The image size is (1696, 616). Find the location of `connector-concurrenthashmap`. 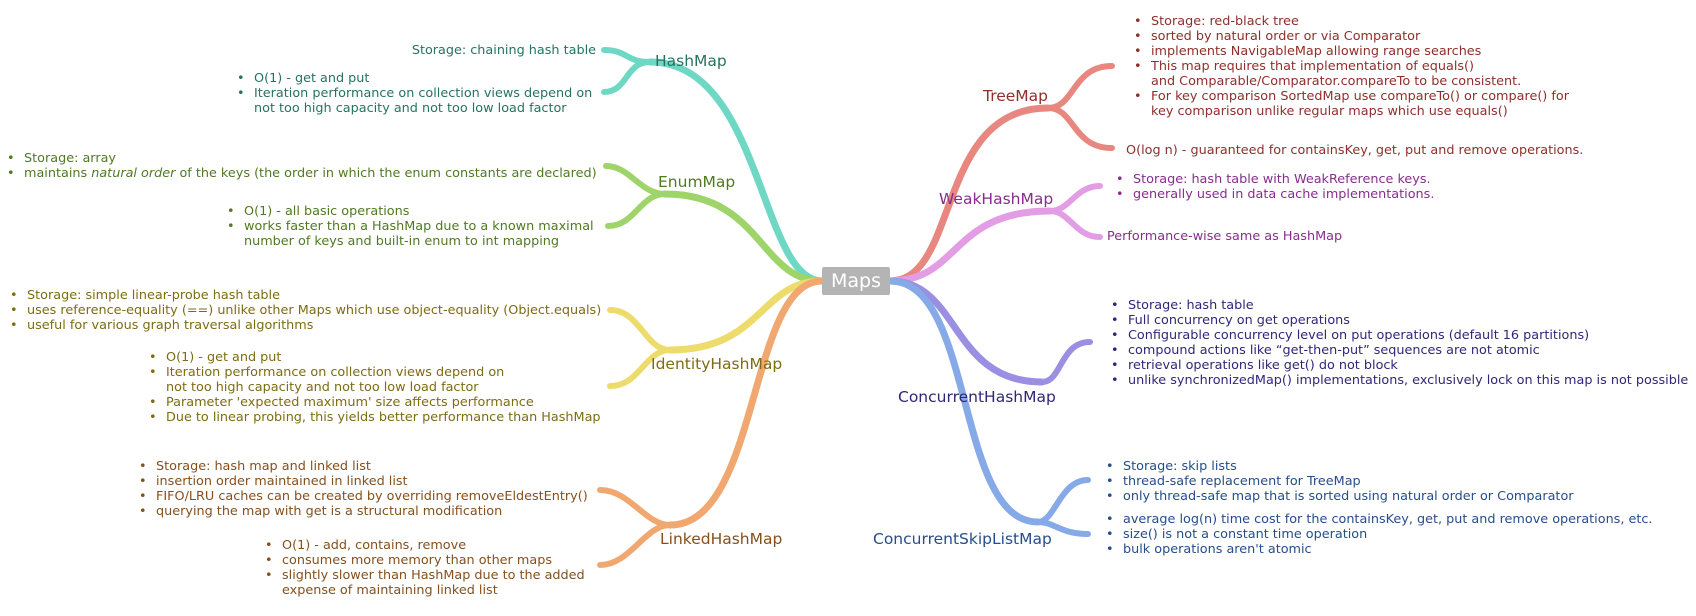

connector-concurrenthashmap is located at coordinates (966, 331).